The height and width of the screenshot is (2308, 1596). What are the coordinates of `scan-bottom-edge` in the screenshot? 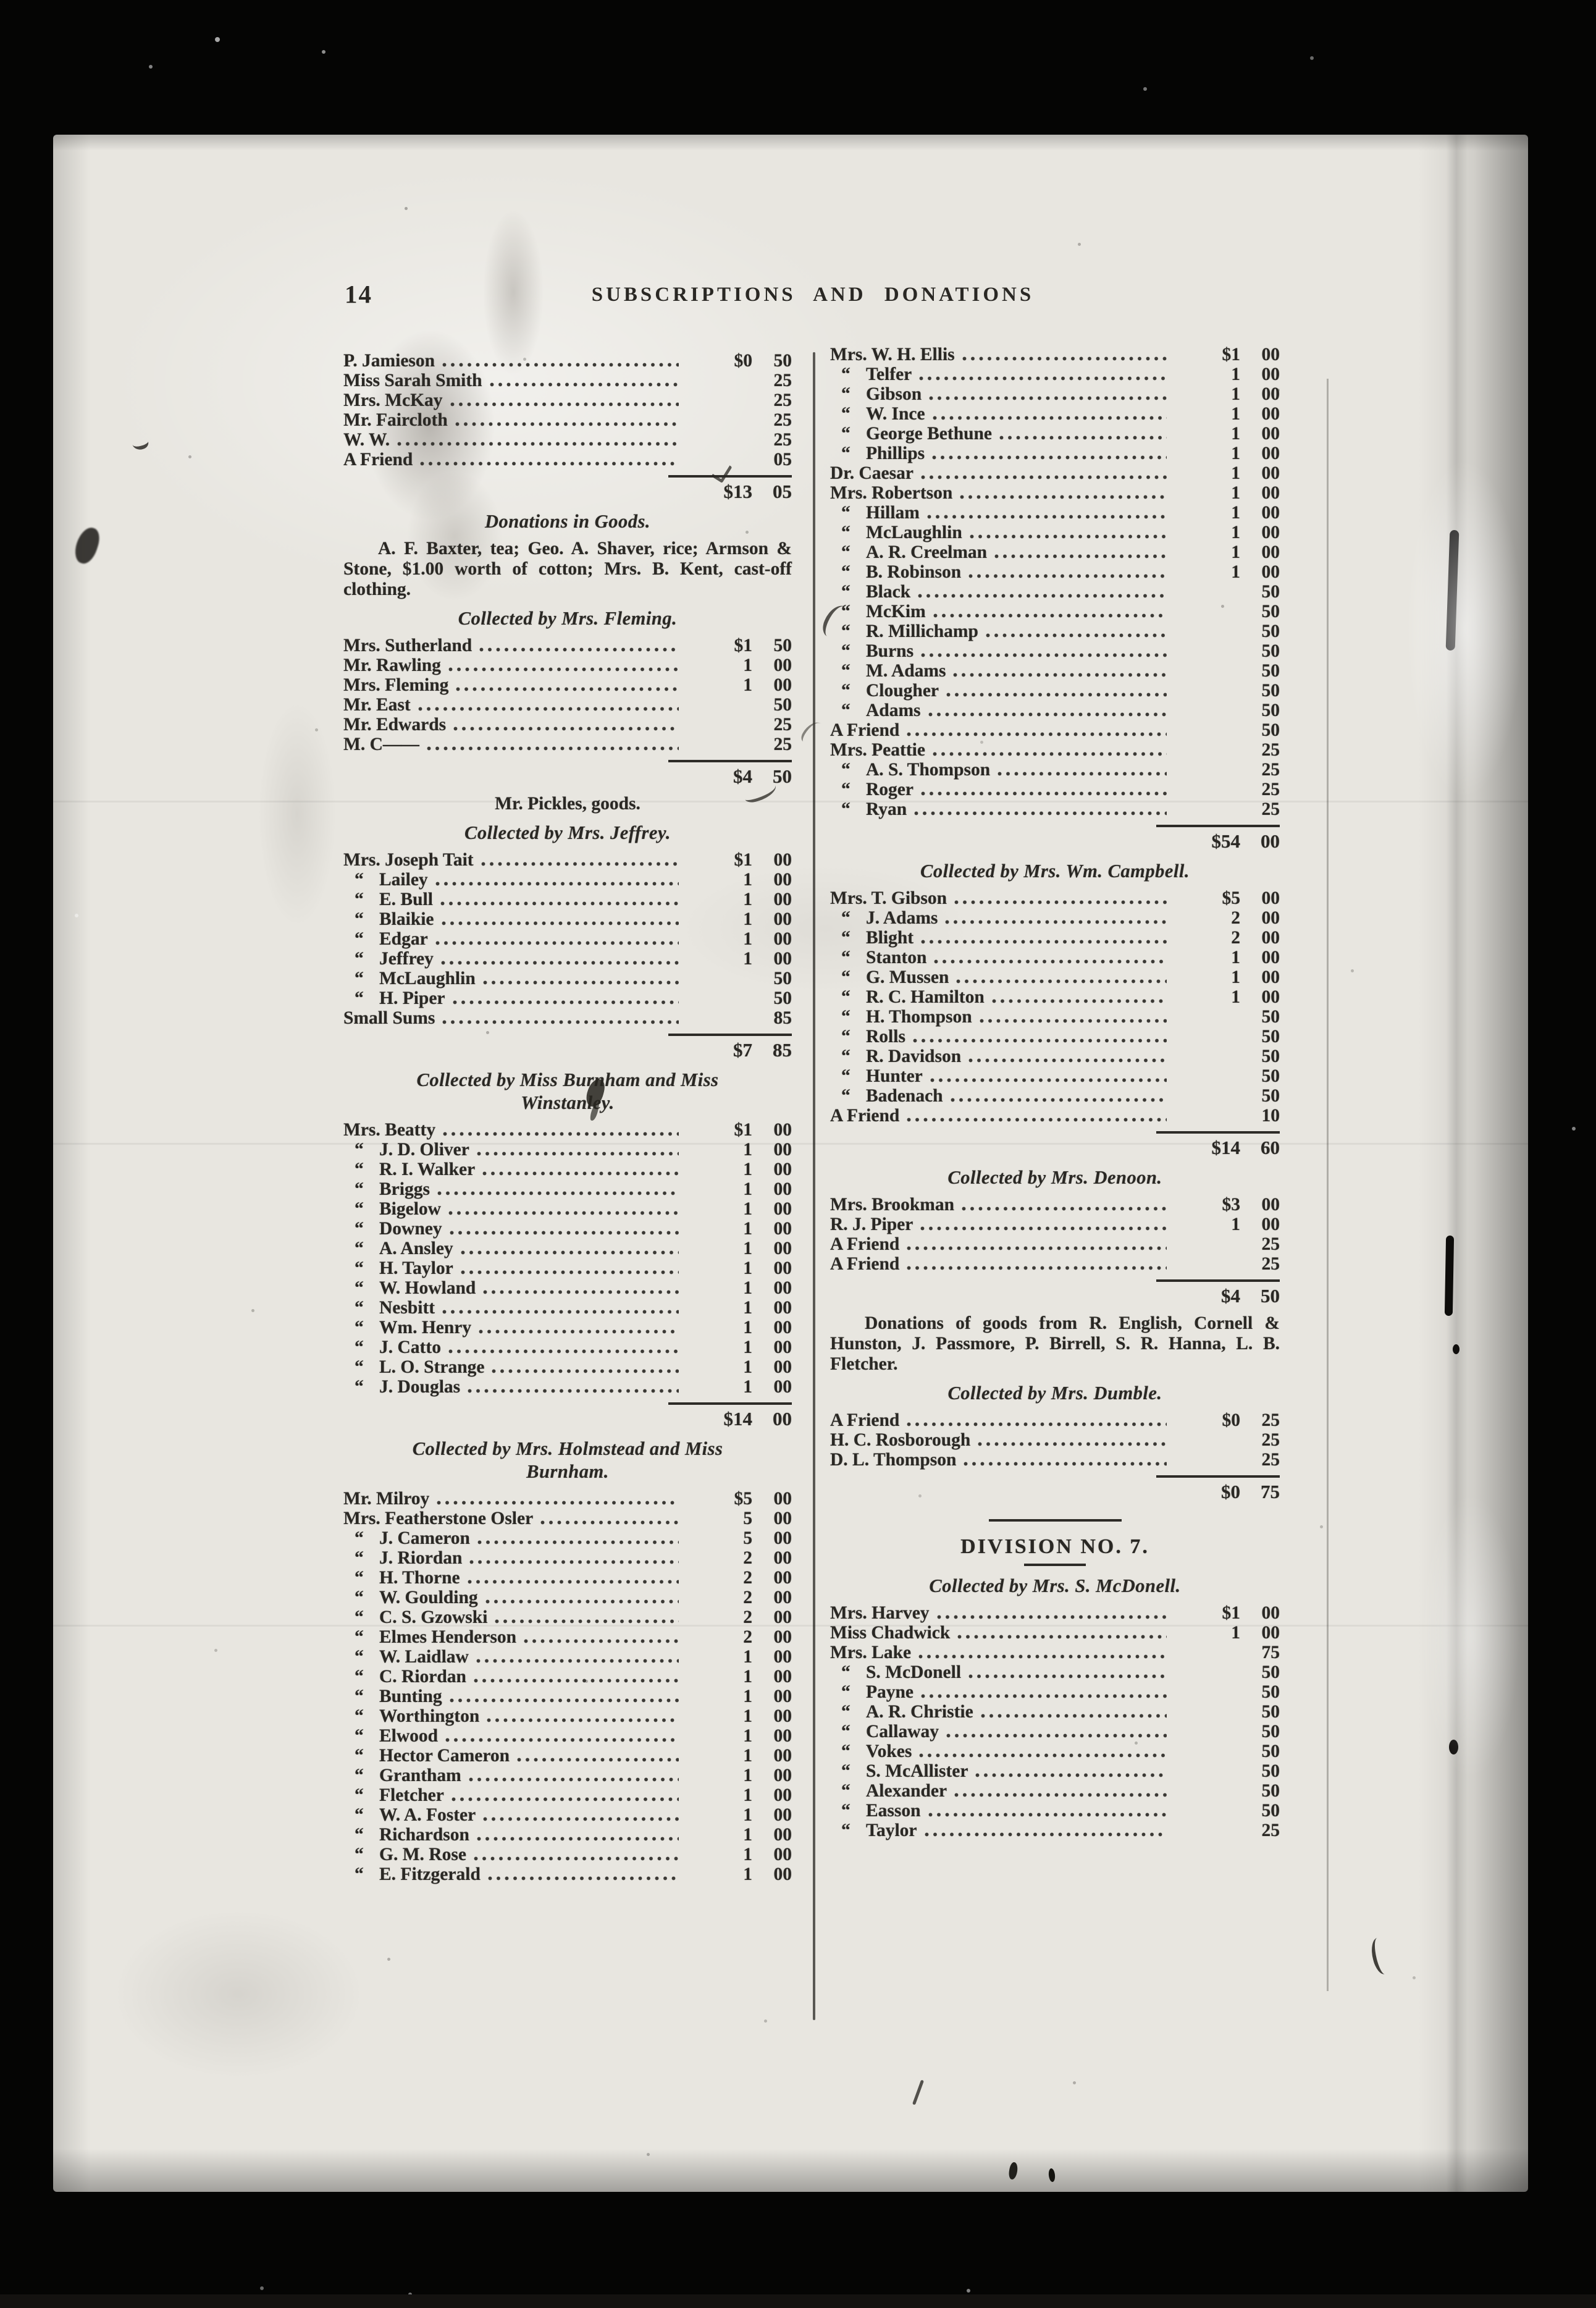 It's located at (798, 2301).